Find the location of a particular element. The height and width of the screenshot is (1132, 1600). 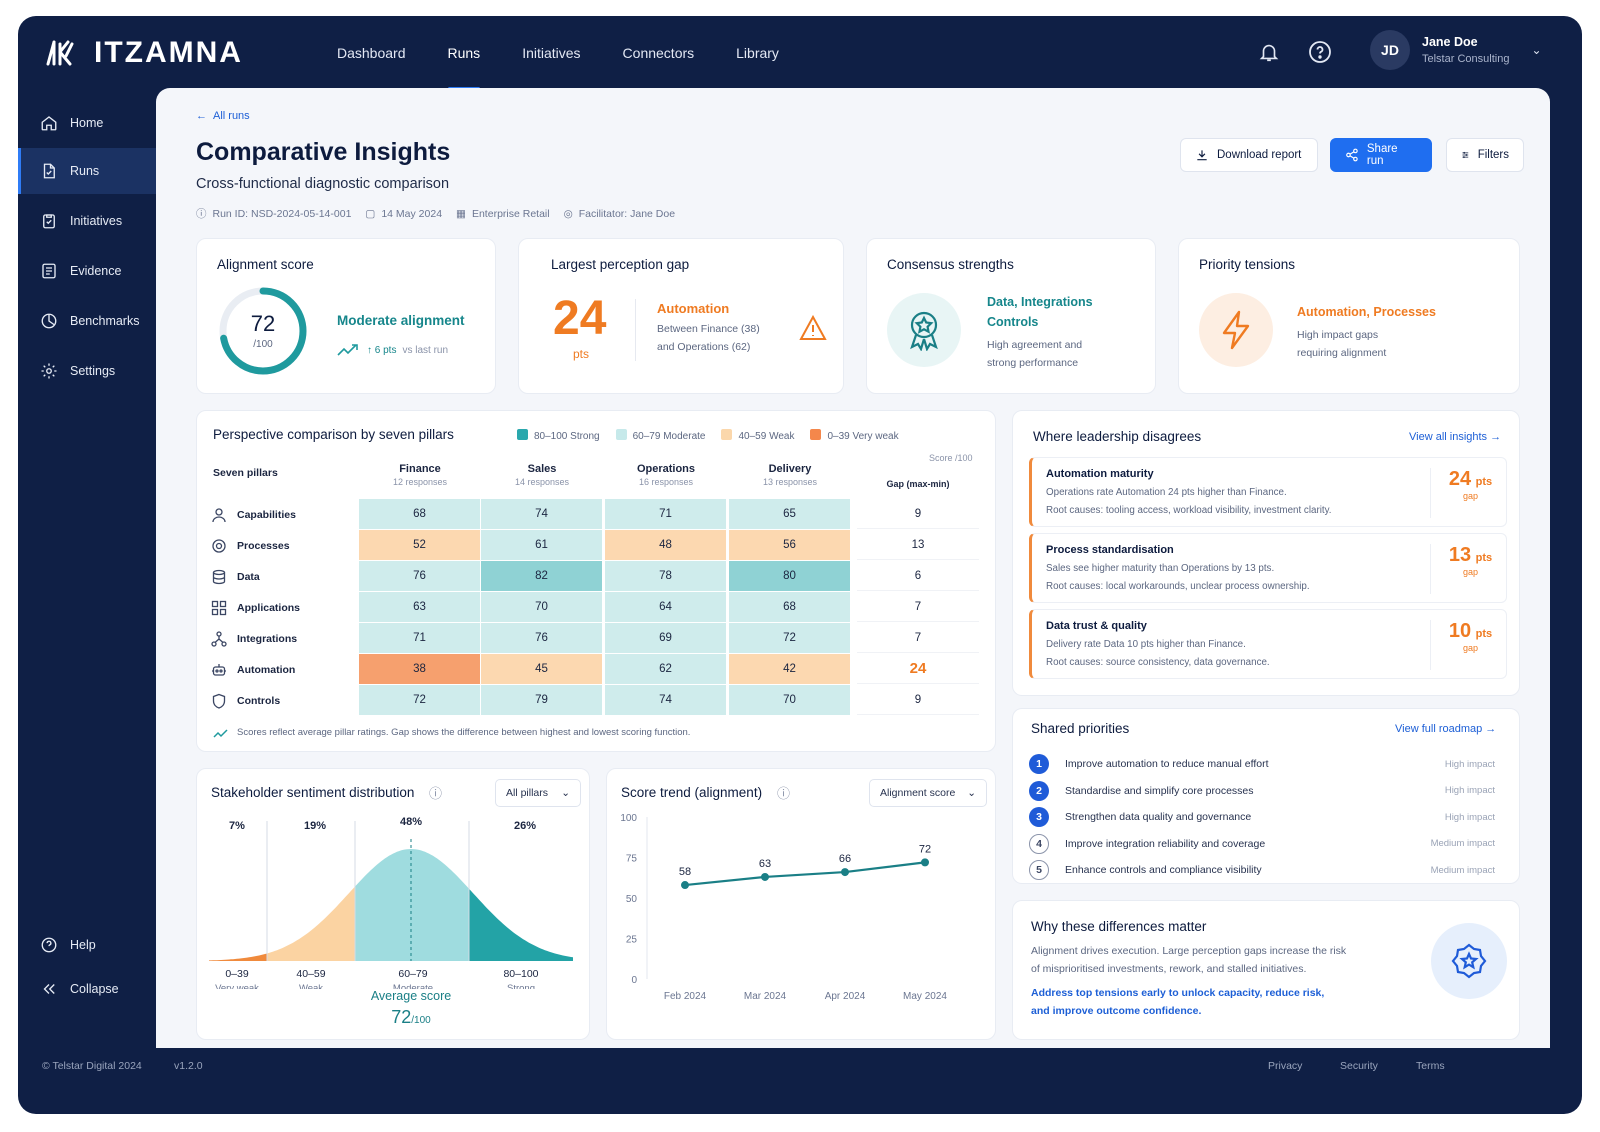

sidebar-item-help: Help is located at coordinates (87, 945).